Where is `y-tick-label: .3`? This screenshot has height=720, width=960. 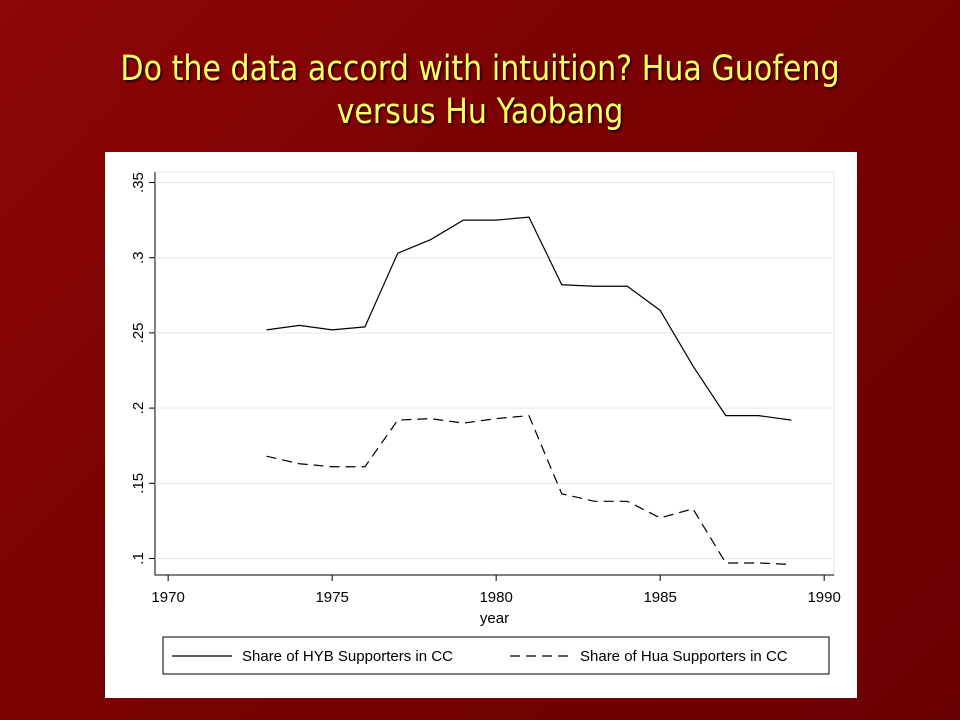
y-tick-label: .3 is located at coordinates (138, 257).